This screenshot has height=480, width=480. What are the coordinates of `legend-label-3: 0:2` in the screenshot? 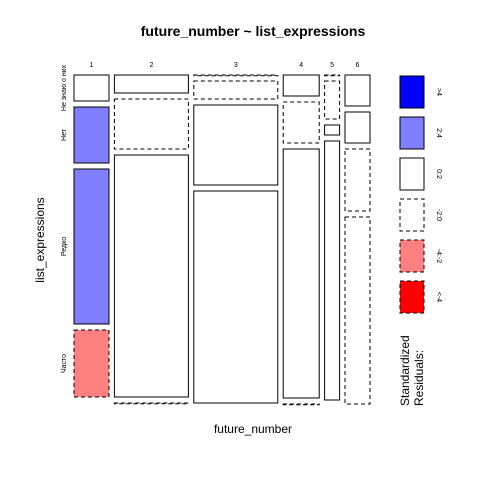 It's located at (438, 174).